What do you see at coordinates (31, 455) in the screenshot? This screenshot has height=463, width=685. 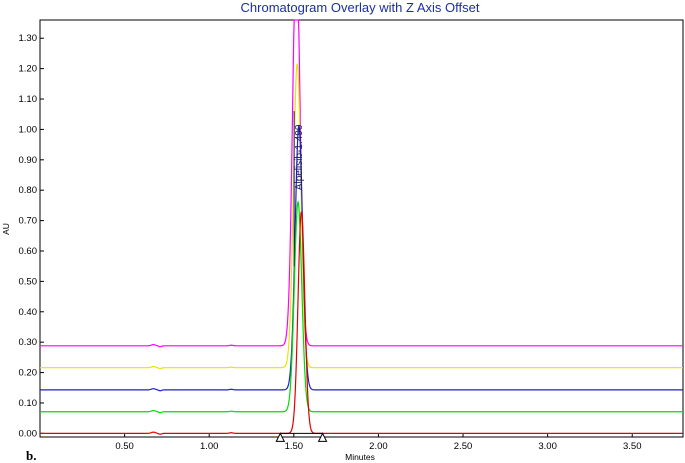 I see `panel-label: b.` at bounding box center [31, 455].